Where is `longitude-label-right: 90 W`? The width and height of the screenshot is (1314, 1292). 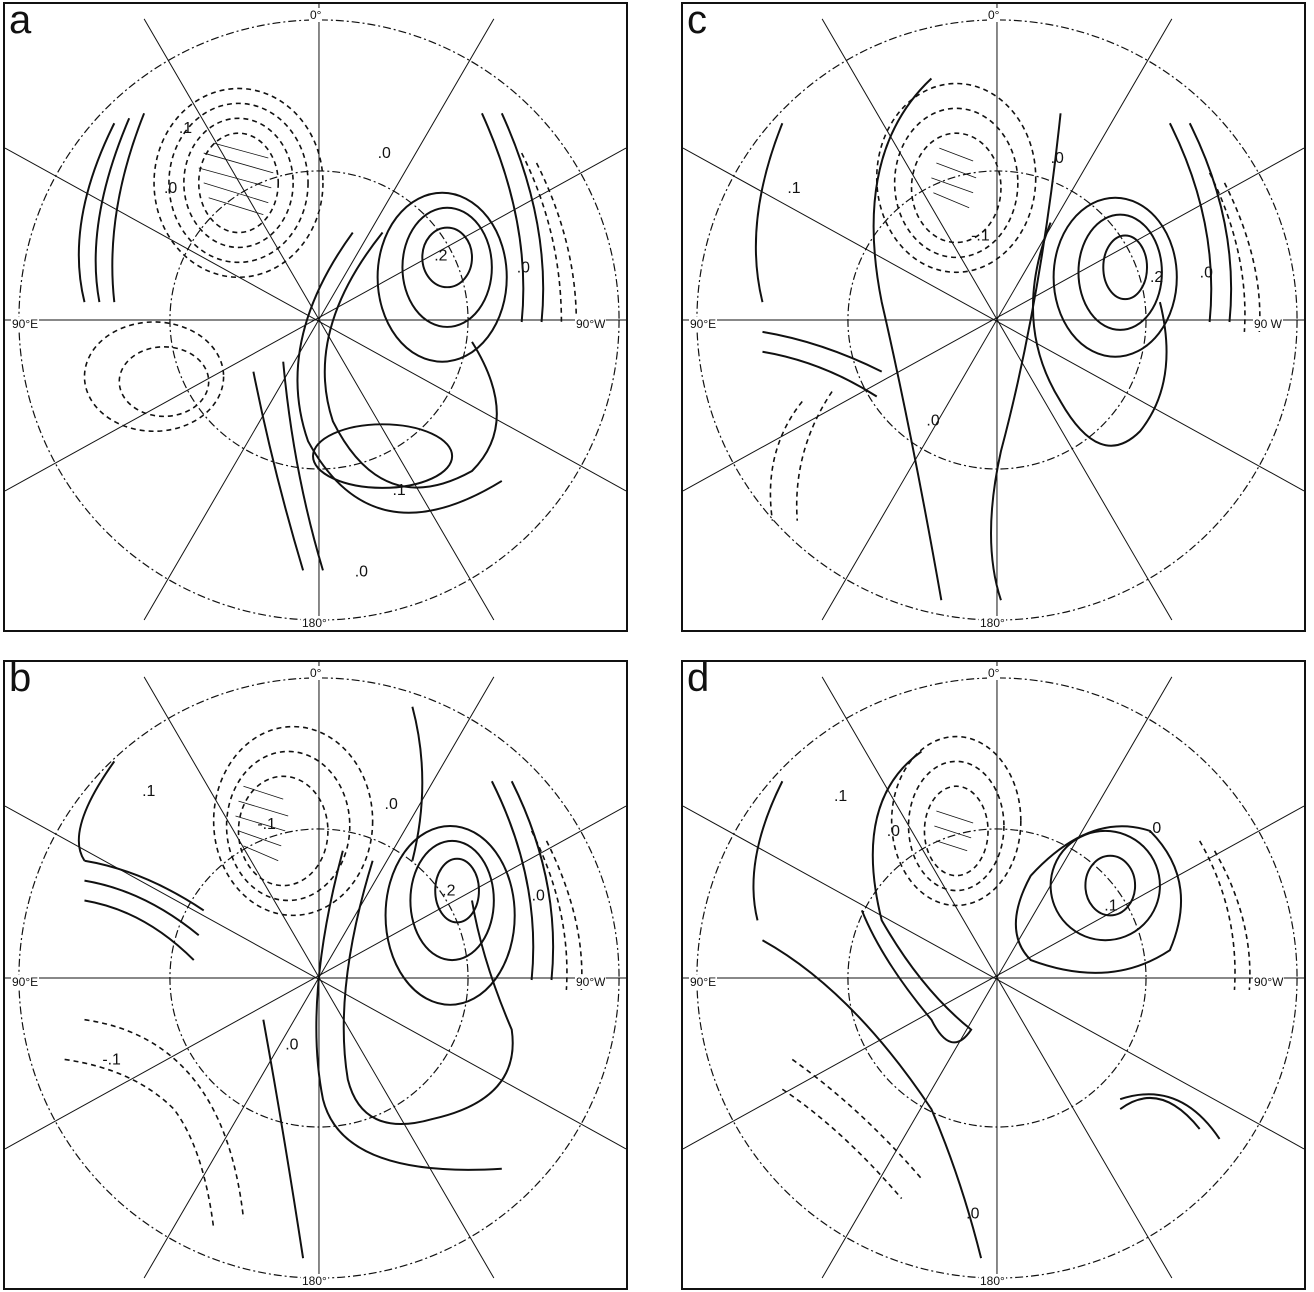
longitude-label-right: 90 W is located at coordinates (1268, 324).